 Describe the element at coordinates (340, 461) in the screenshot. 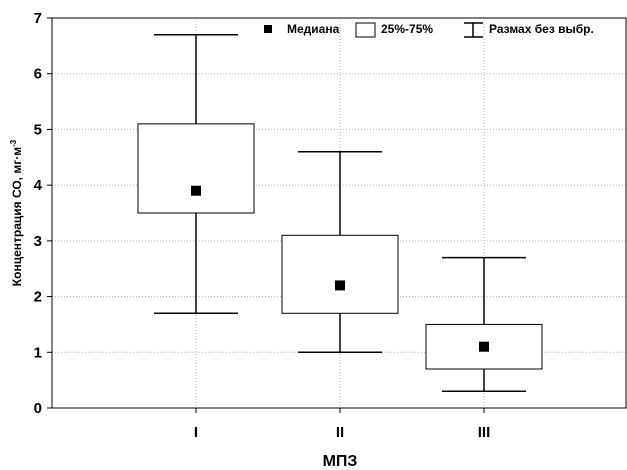

I see `x-axis-label: МПЗ` at that location.